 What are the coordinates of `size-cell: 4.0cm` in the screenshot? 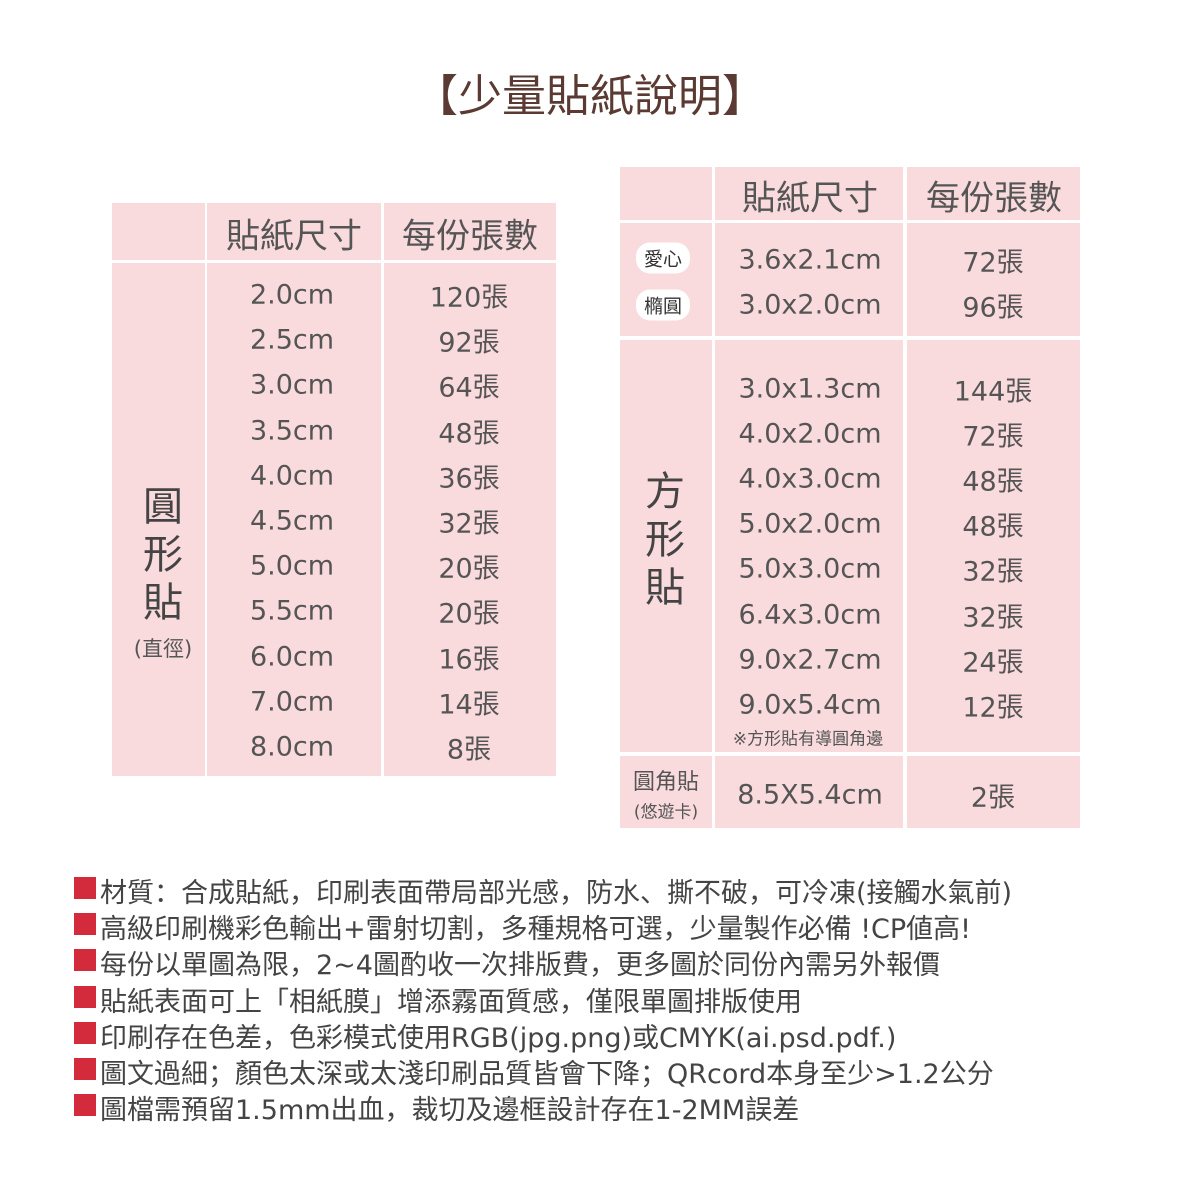 It's located at (292, 476).